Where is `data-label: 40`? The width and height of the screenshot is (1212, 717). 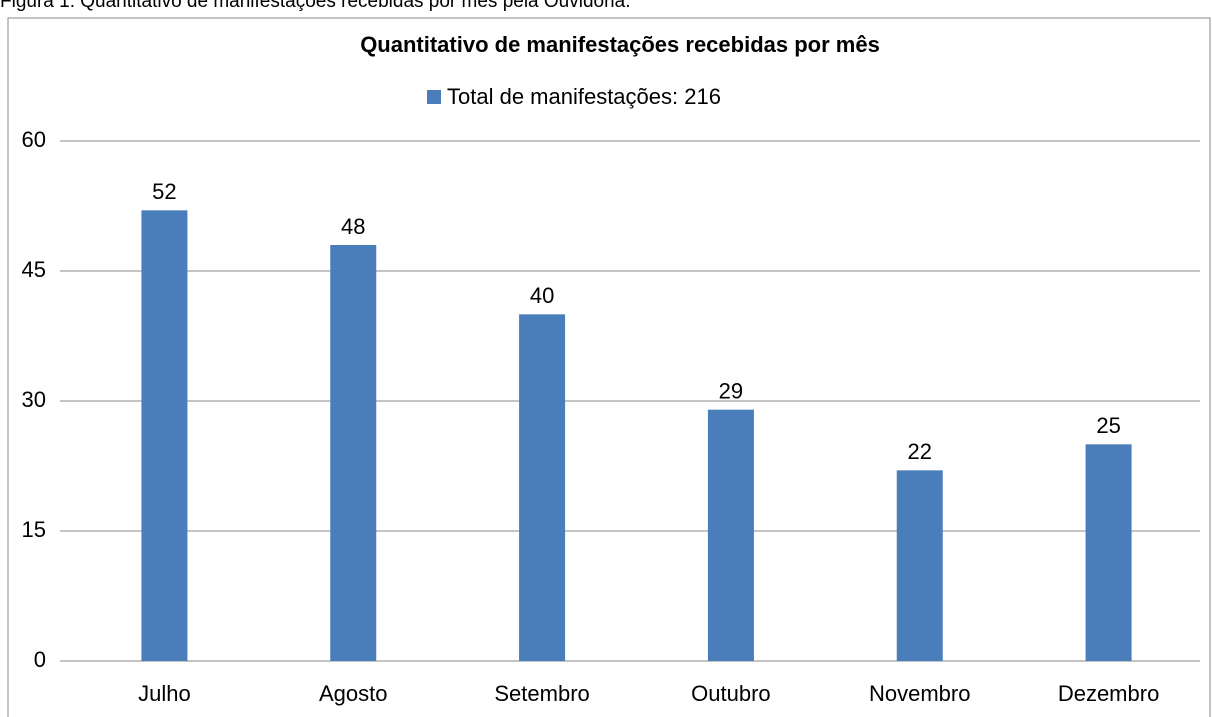
data-label: 40 is located at coordinates (542, 295).